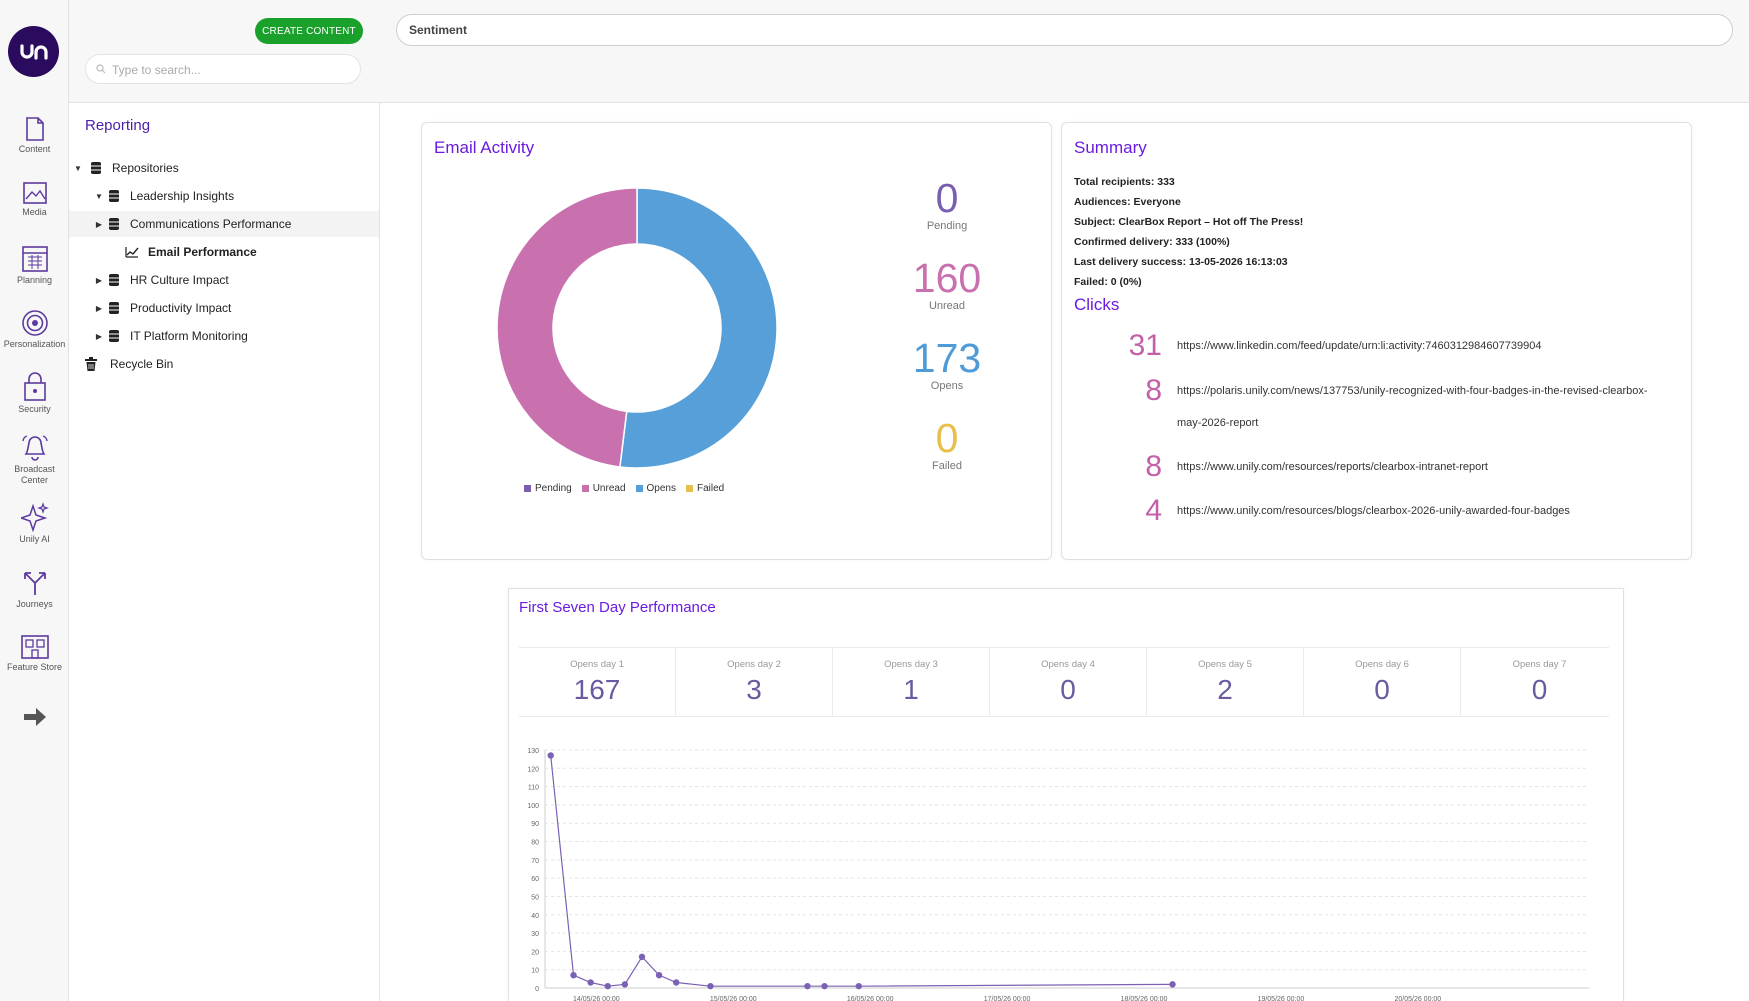  Describe the element at coordinates (947, 358) in the screenshot. I see `stat-value: 173` at that location.